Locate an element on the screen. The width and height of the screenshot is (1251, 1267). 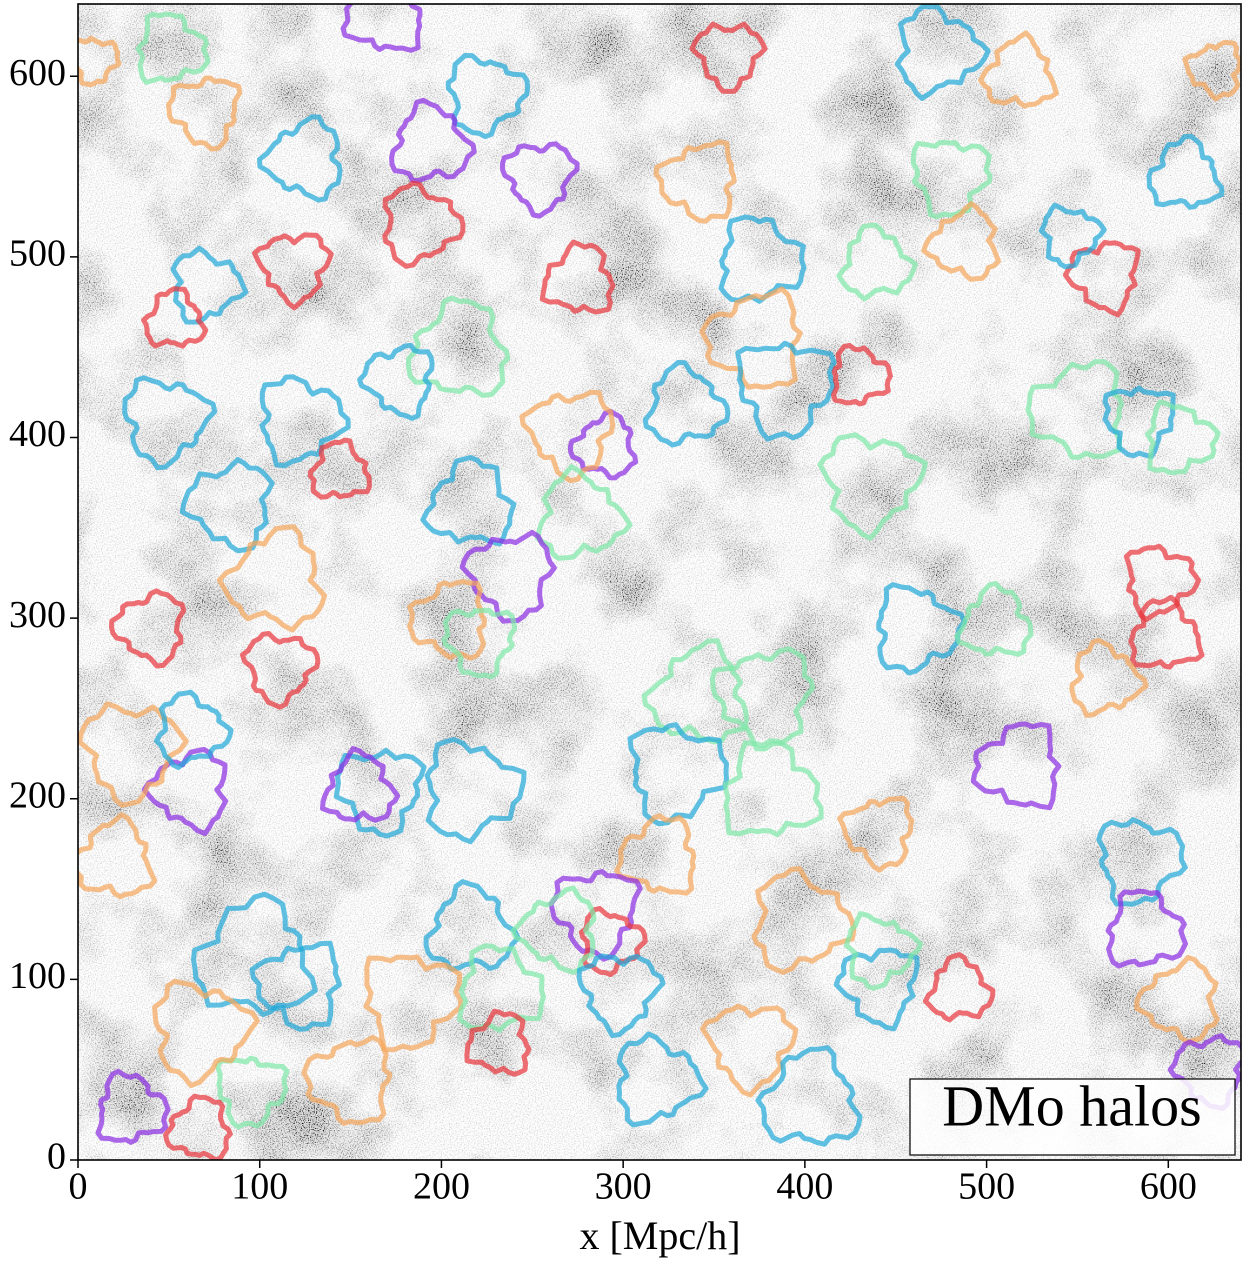
y-tick-label: 0 is located at coordinates (56, 1157).